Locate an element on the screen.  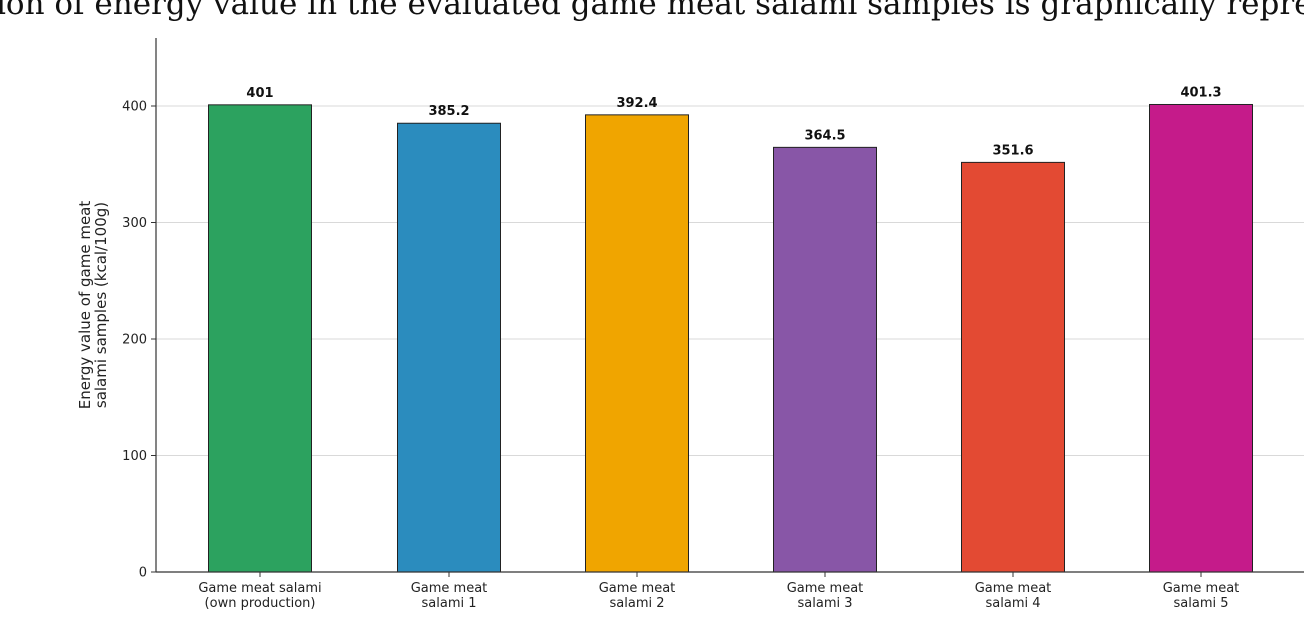
y-tick-label: 300 is located at coordinates (134, 223).